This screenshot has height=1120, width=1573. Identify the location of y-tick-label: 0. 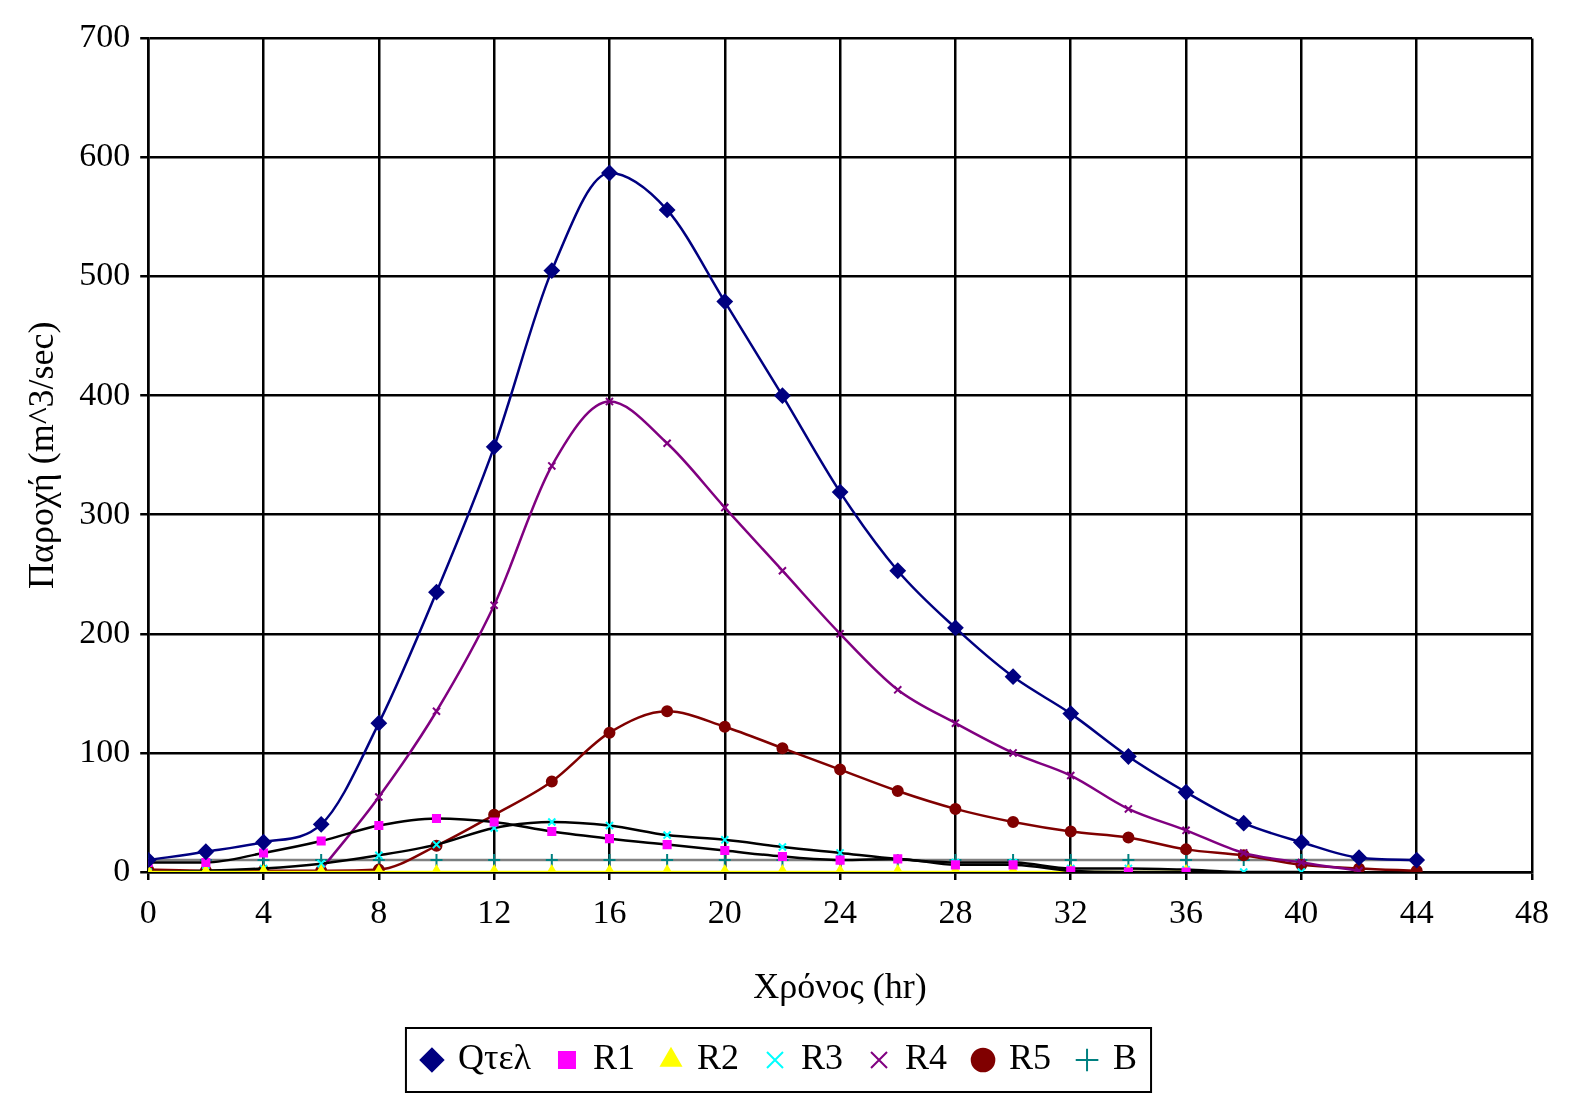
(122, 869).